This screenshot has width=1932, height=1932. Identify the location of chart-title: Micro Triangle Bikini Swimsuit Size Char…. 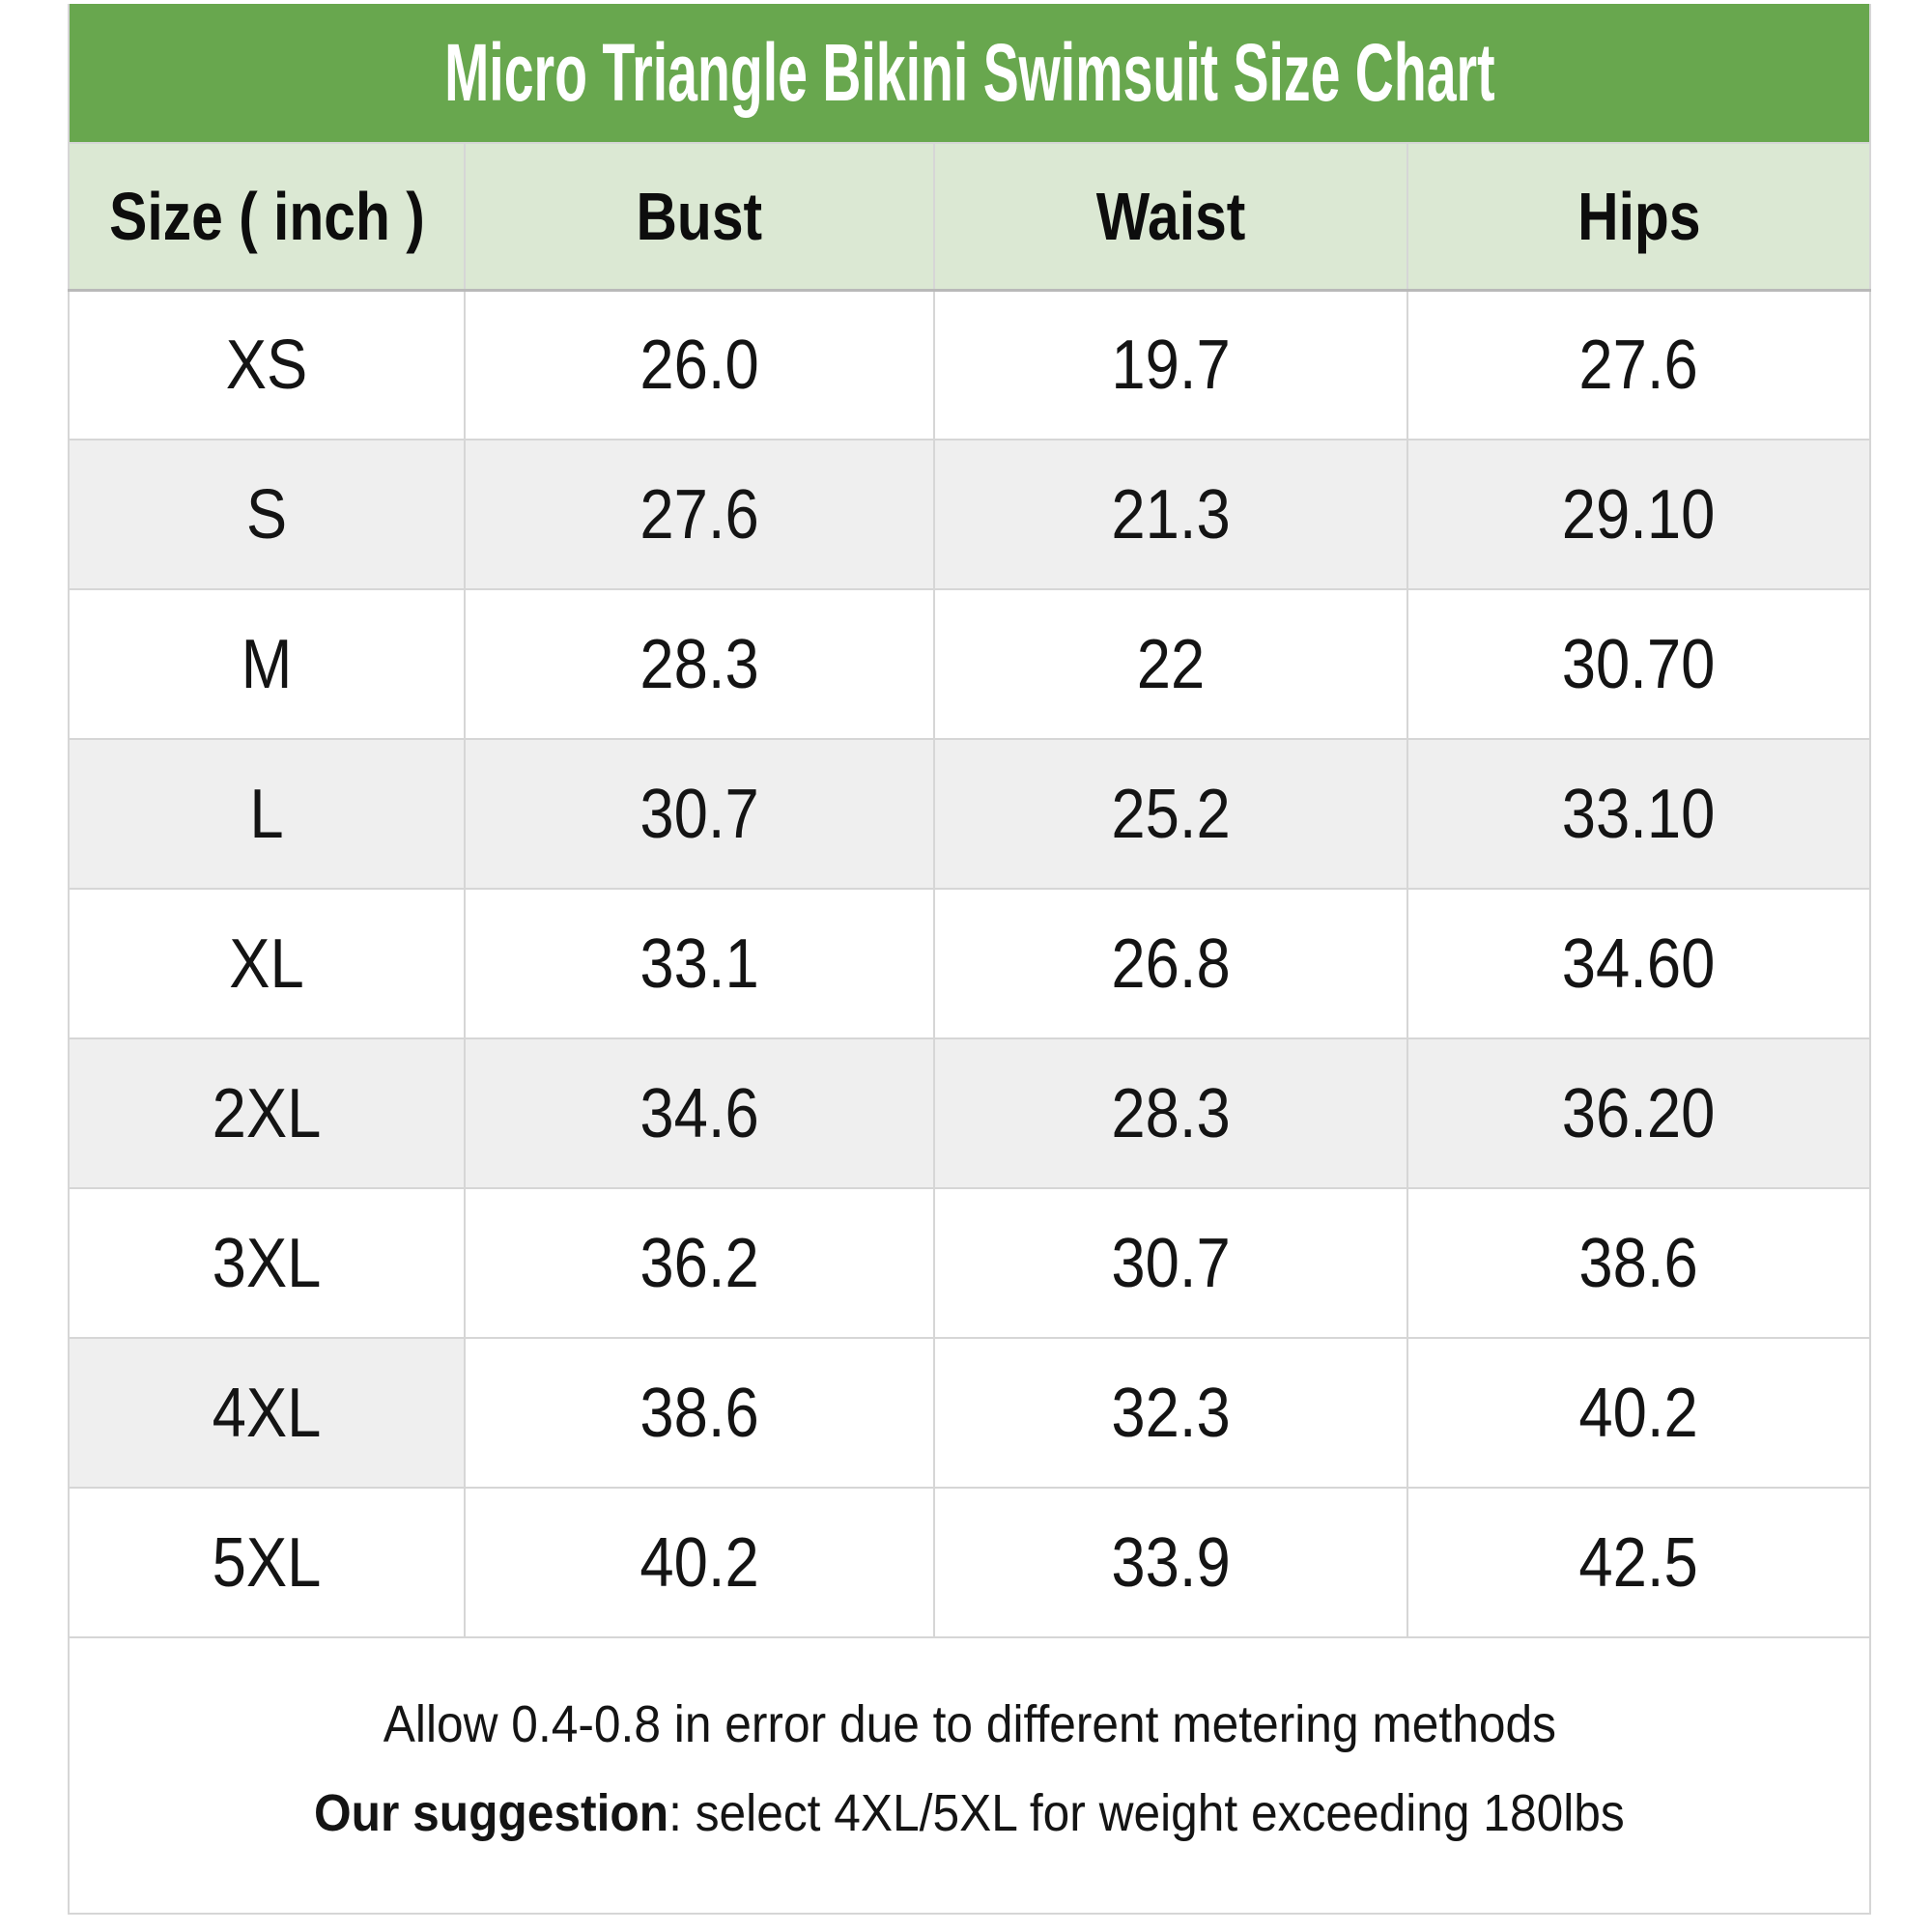
(969, 72).